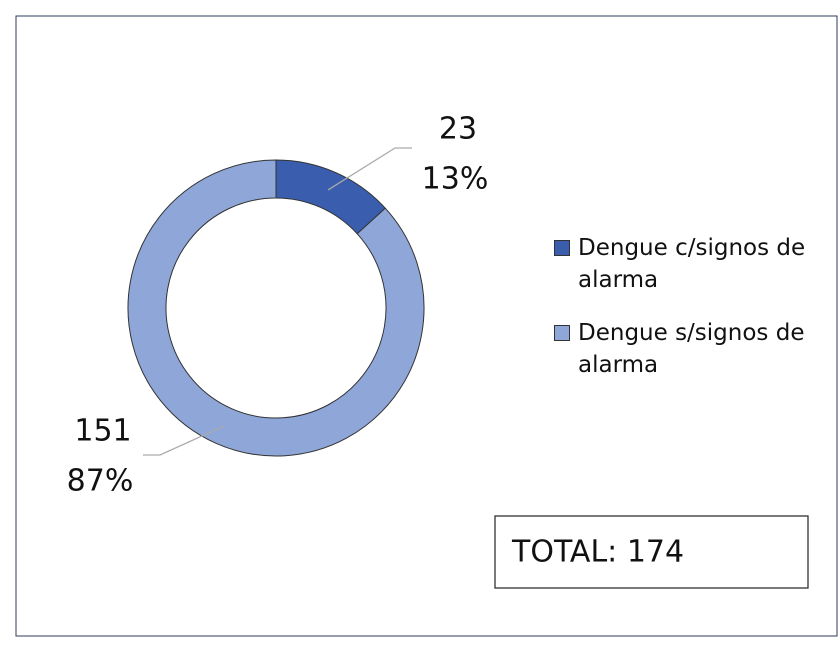 The height and width of the screenshot is (646, 838). Describe the element at coordinates (691, 349) in the screenshot. I see `legend-label: Dengue s/signos de alarma` at that location.